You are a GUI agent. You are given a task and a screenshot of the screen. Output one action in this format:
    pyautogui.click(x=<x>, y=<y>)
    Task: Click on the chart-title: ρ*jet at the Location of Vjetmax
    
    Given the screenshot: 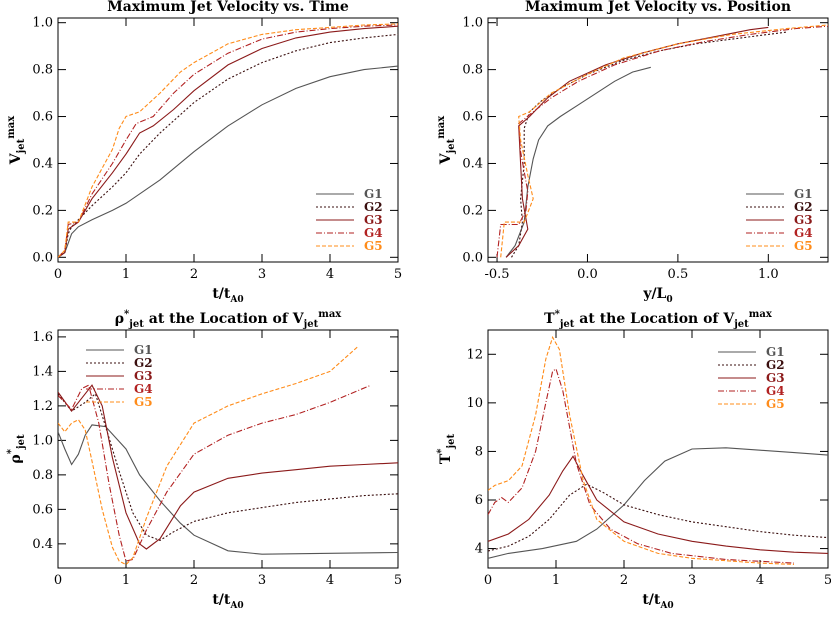 What is the action you would take?
    pyautogui.click(x=229, y=319)
    